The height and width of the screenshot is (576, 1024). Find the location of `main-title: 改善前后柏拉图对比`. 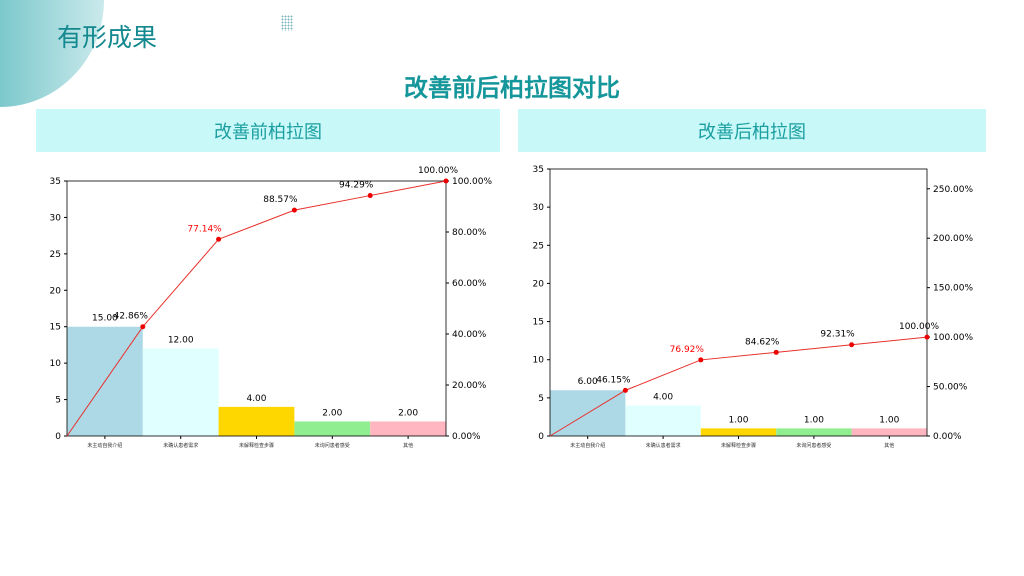

main-title: 改善前后柏拉图对比 is located at coordinates (512, 88).